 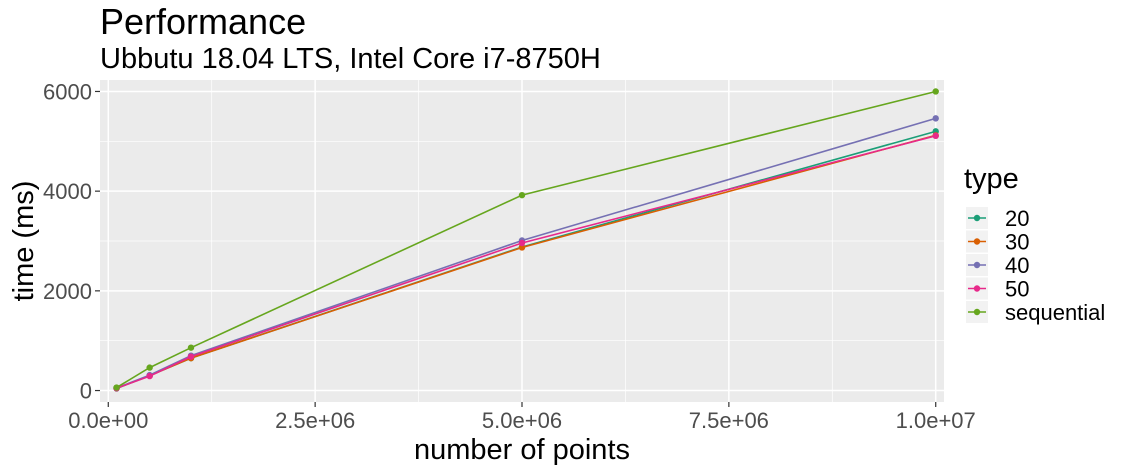 What do you see at coordinates (997, 218) in the screenshot?
I see `legend-item-20: 20` at bounding box center [997, 218].